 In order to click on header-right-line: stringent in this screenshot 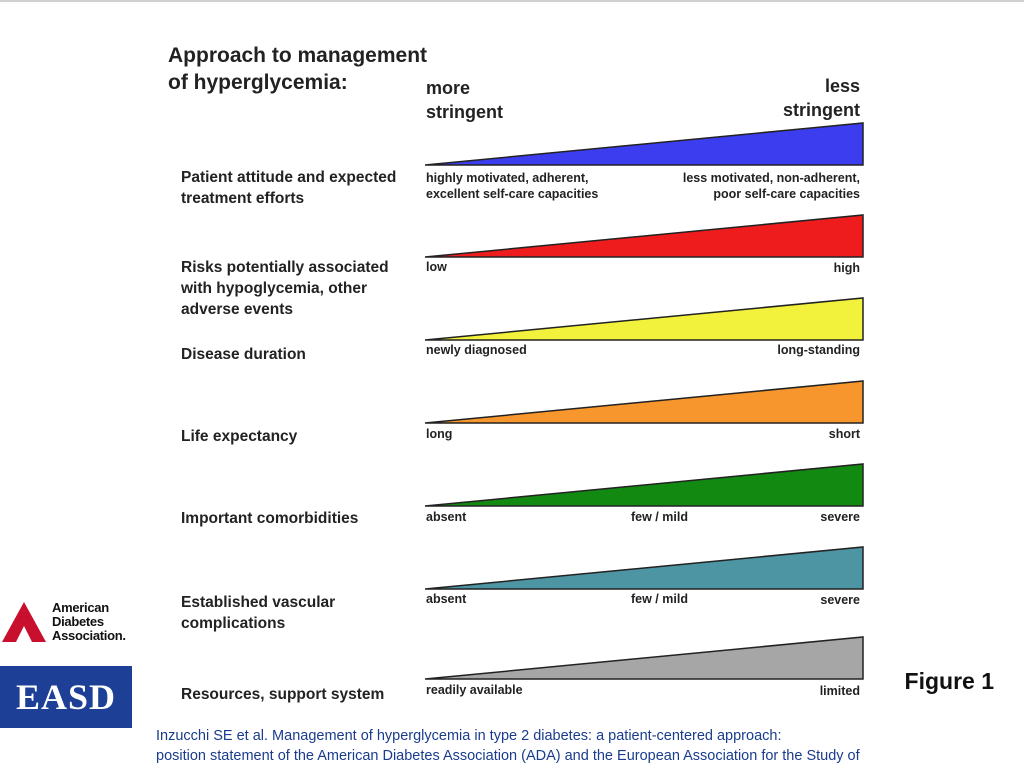, I will do `click(821, 110)`.